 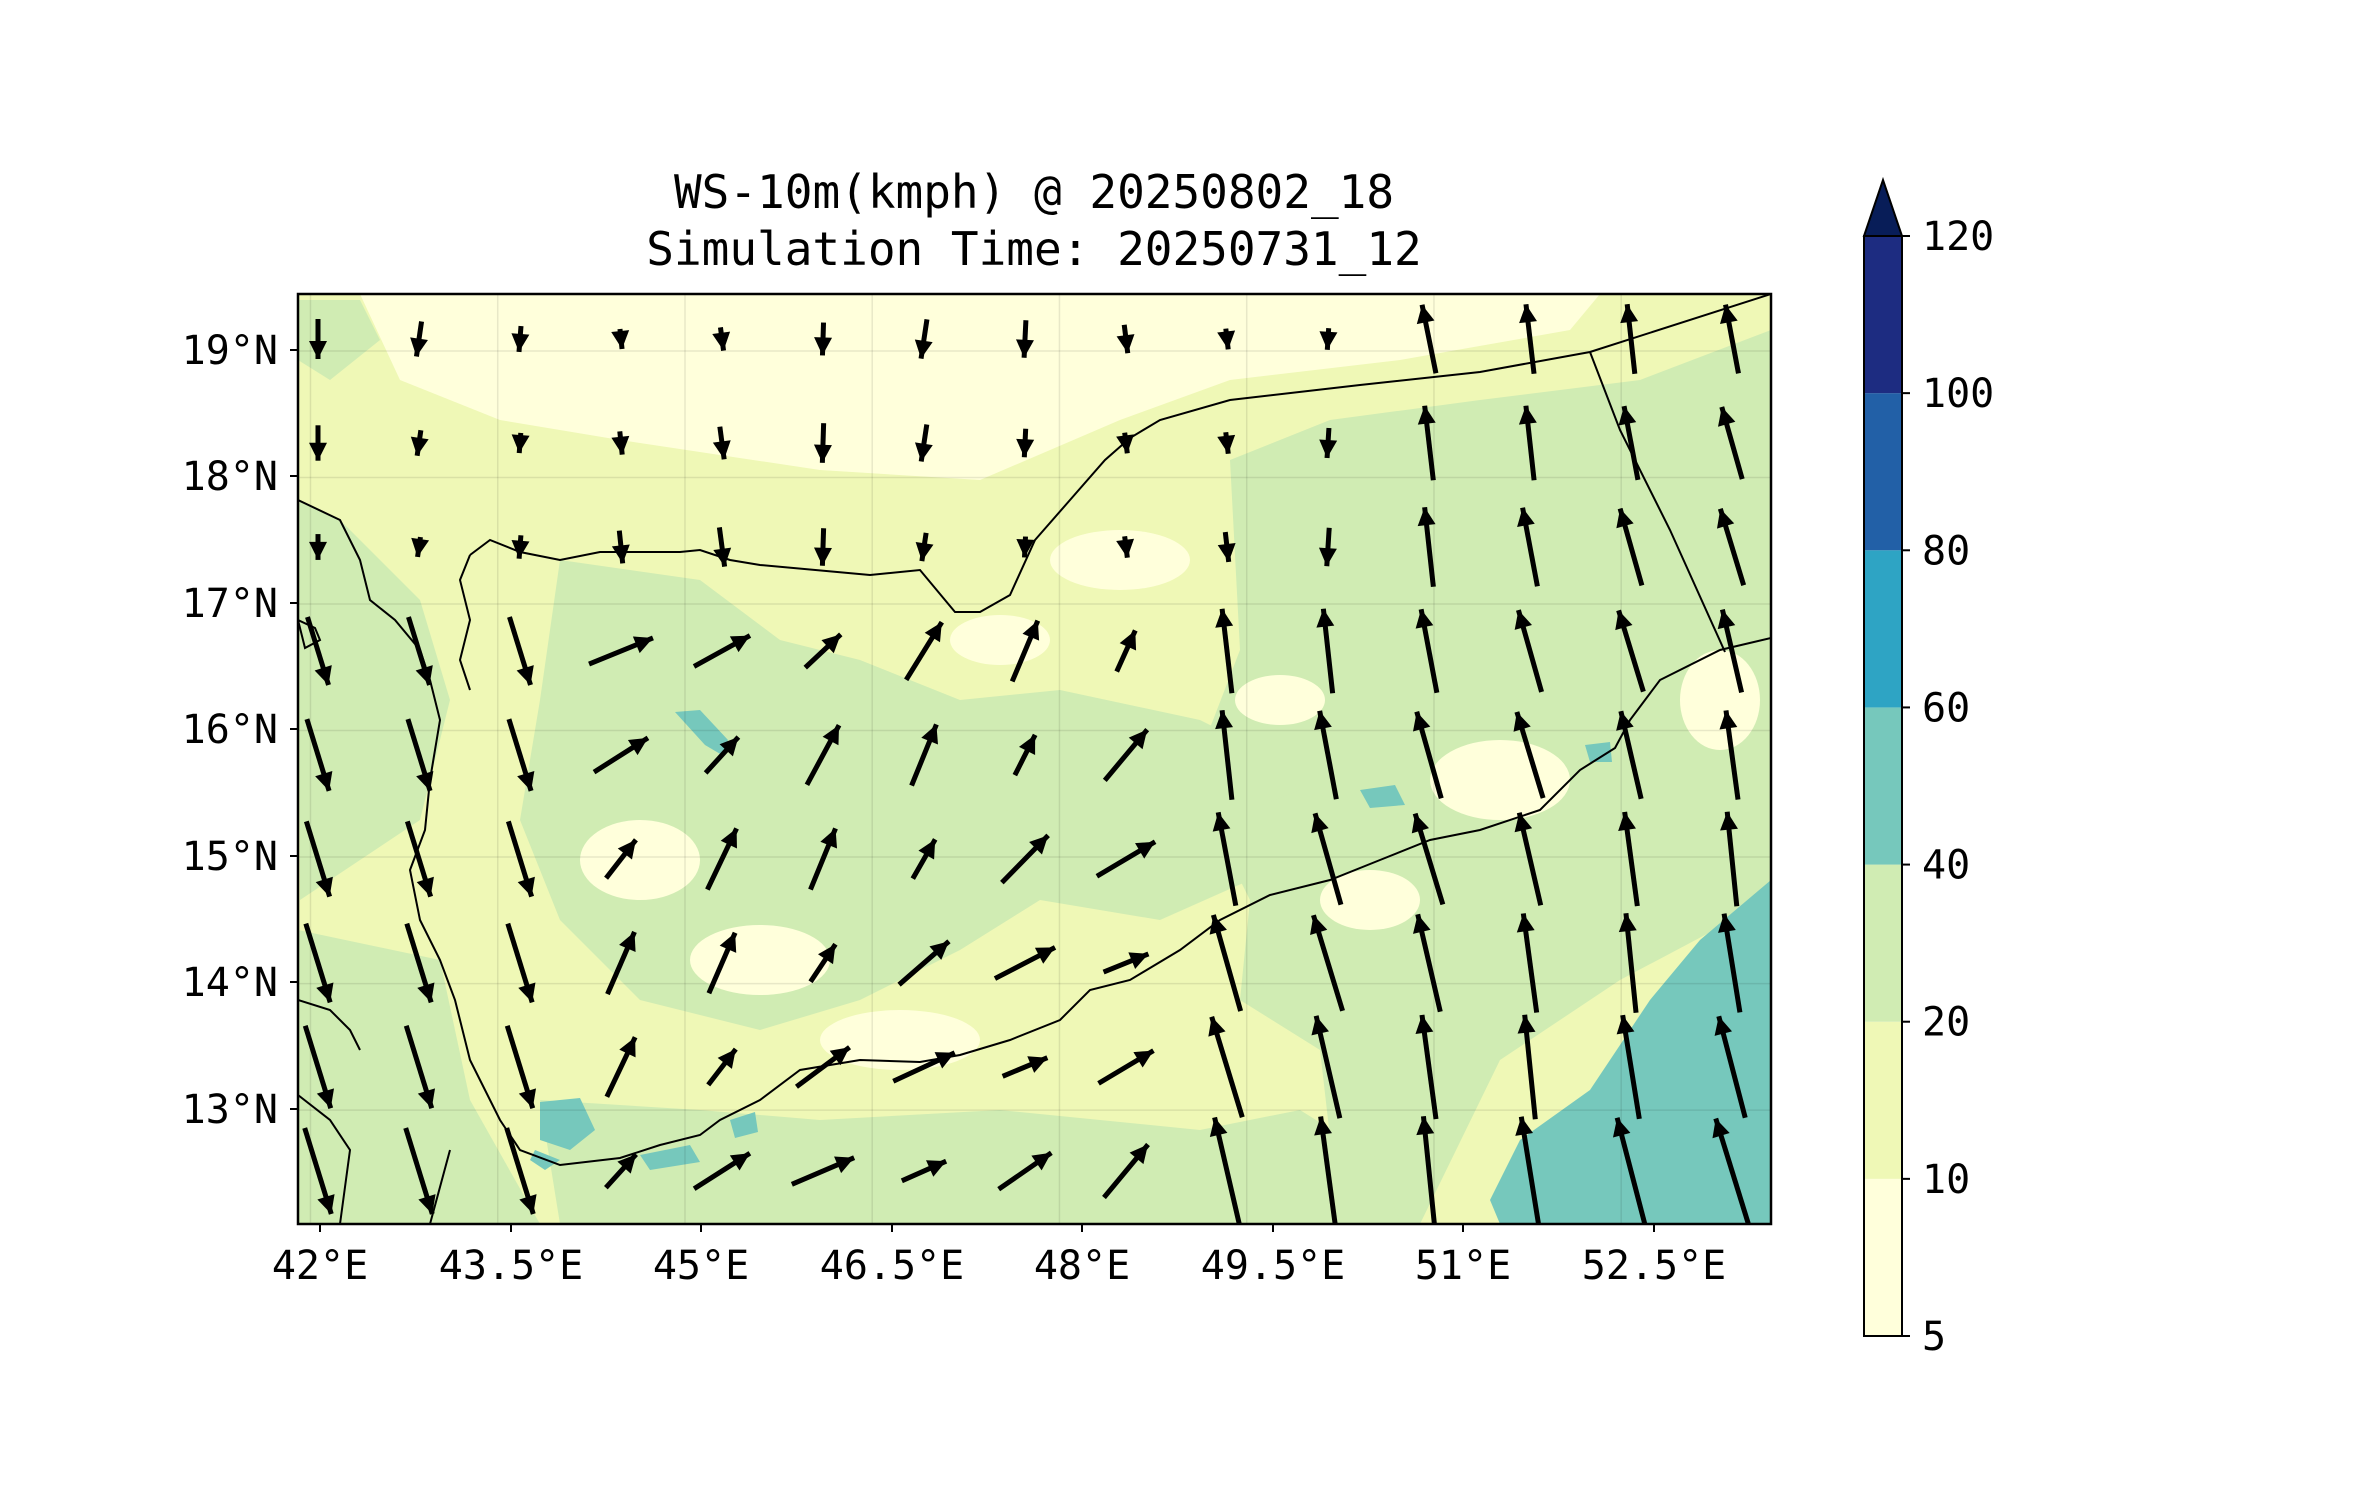 I want to click on y-tick-label: 13°N, so click(x=230, y=1110).